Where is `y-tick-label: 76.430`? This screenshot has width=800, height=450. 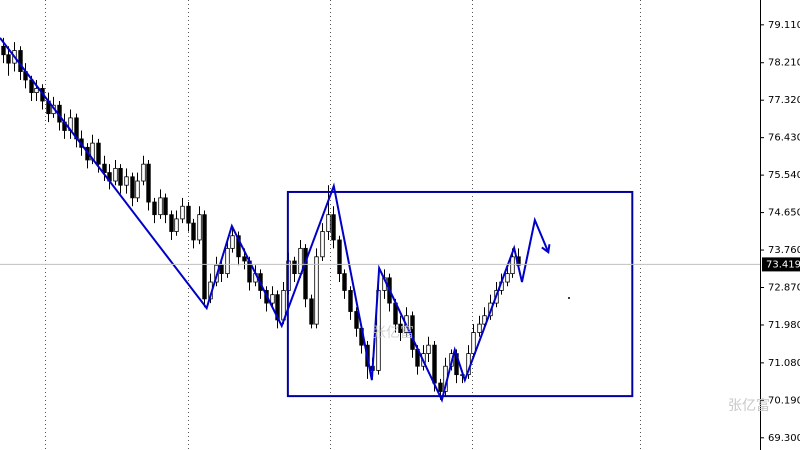 y-tick-label: 76.430 is located at coordinates (784, 138).